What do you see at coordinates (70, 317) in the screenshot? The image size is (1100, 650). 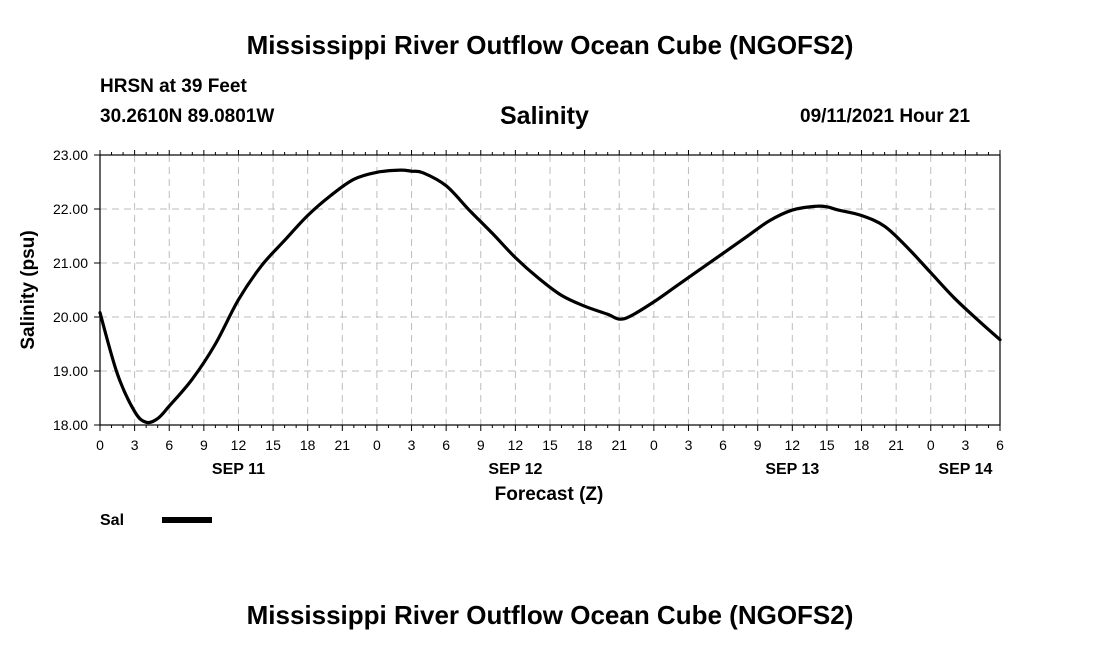 I see `y-tick-label: 20.00` at bounding box center [70, 317].